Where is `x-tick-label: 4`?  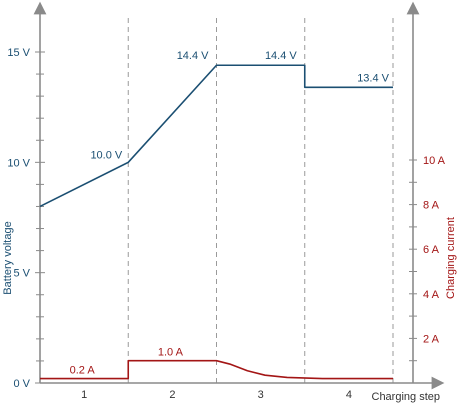
x-tick-label: 4 is located at coordinates (349, 395).